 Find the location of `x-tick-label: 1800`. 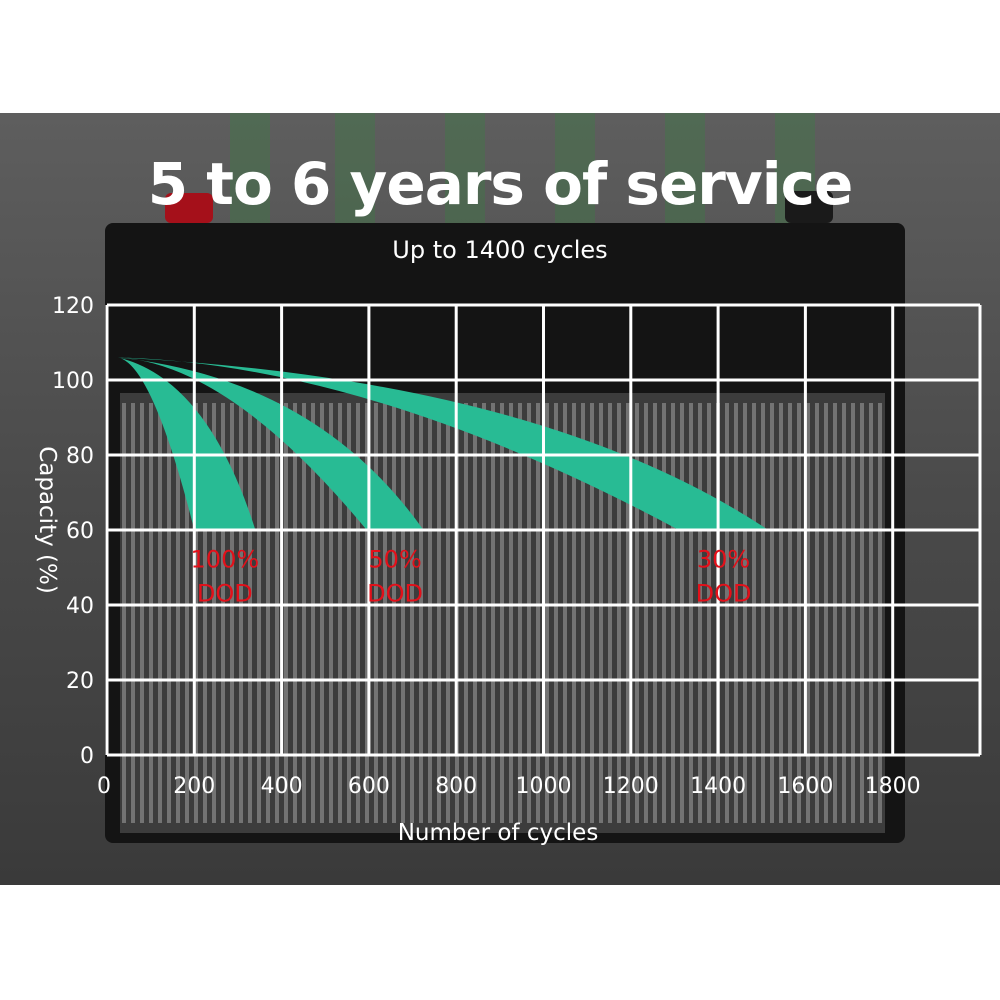

x-tick-label: 1800 is located at coordinates (893, 786).